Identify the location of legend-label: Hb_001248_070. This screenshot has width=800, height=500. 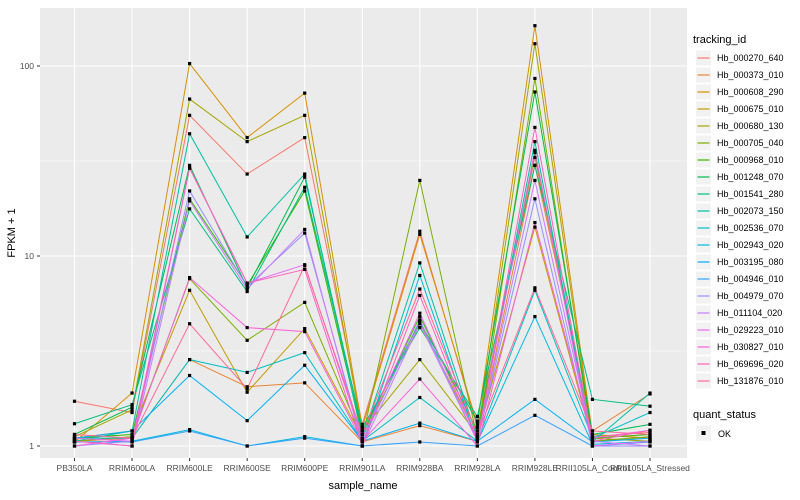
(750, 177).